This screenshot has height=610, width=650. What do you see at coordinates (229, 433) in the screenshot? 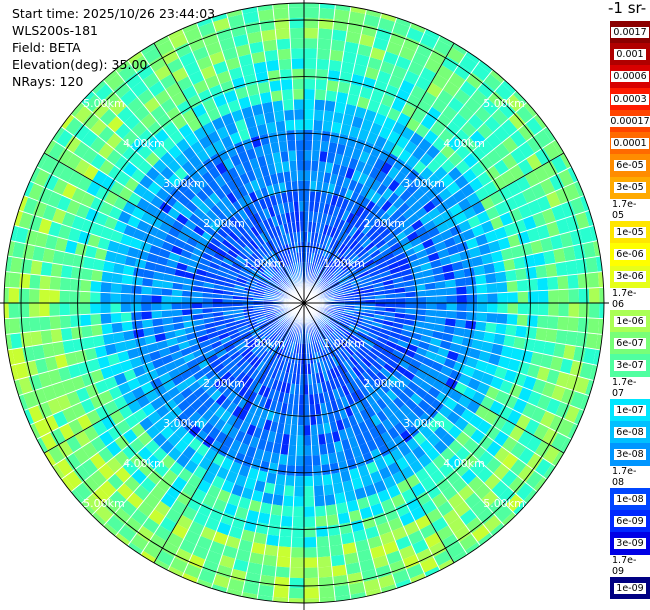
I see `azimuth-spoke` at bounding box center [229, 433].